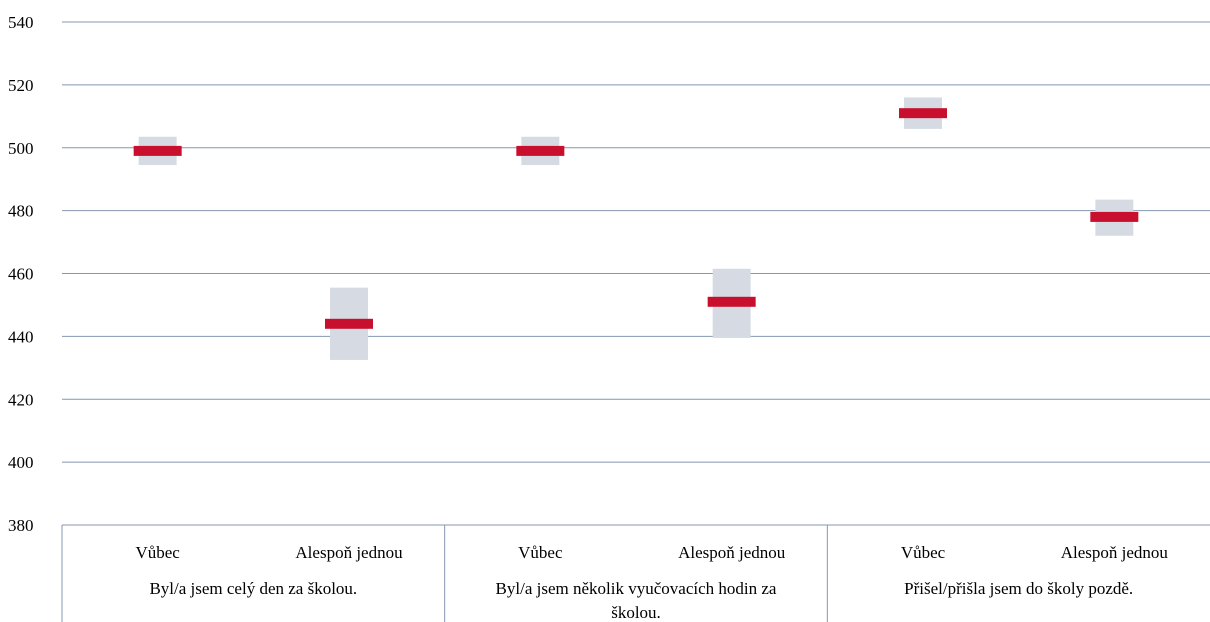 This screenshot has width=1210, height=622. I want to click on y-tick-label: 400, so click(21, 462).